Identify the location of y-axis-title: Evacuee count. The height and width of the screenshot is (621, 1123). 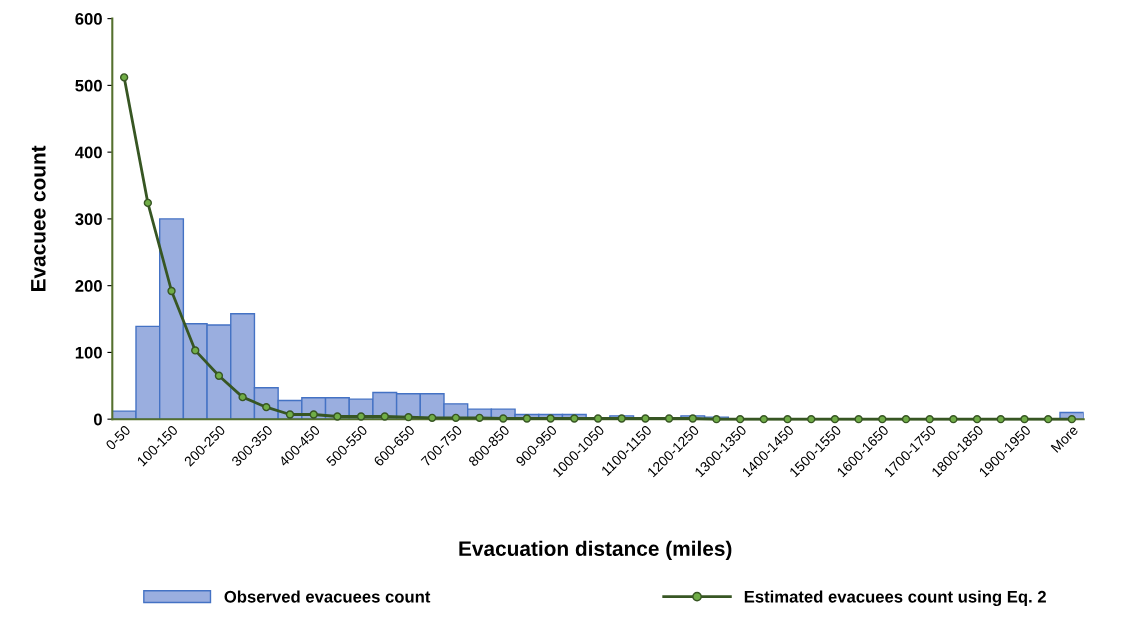
(38, 218).